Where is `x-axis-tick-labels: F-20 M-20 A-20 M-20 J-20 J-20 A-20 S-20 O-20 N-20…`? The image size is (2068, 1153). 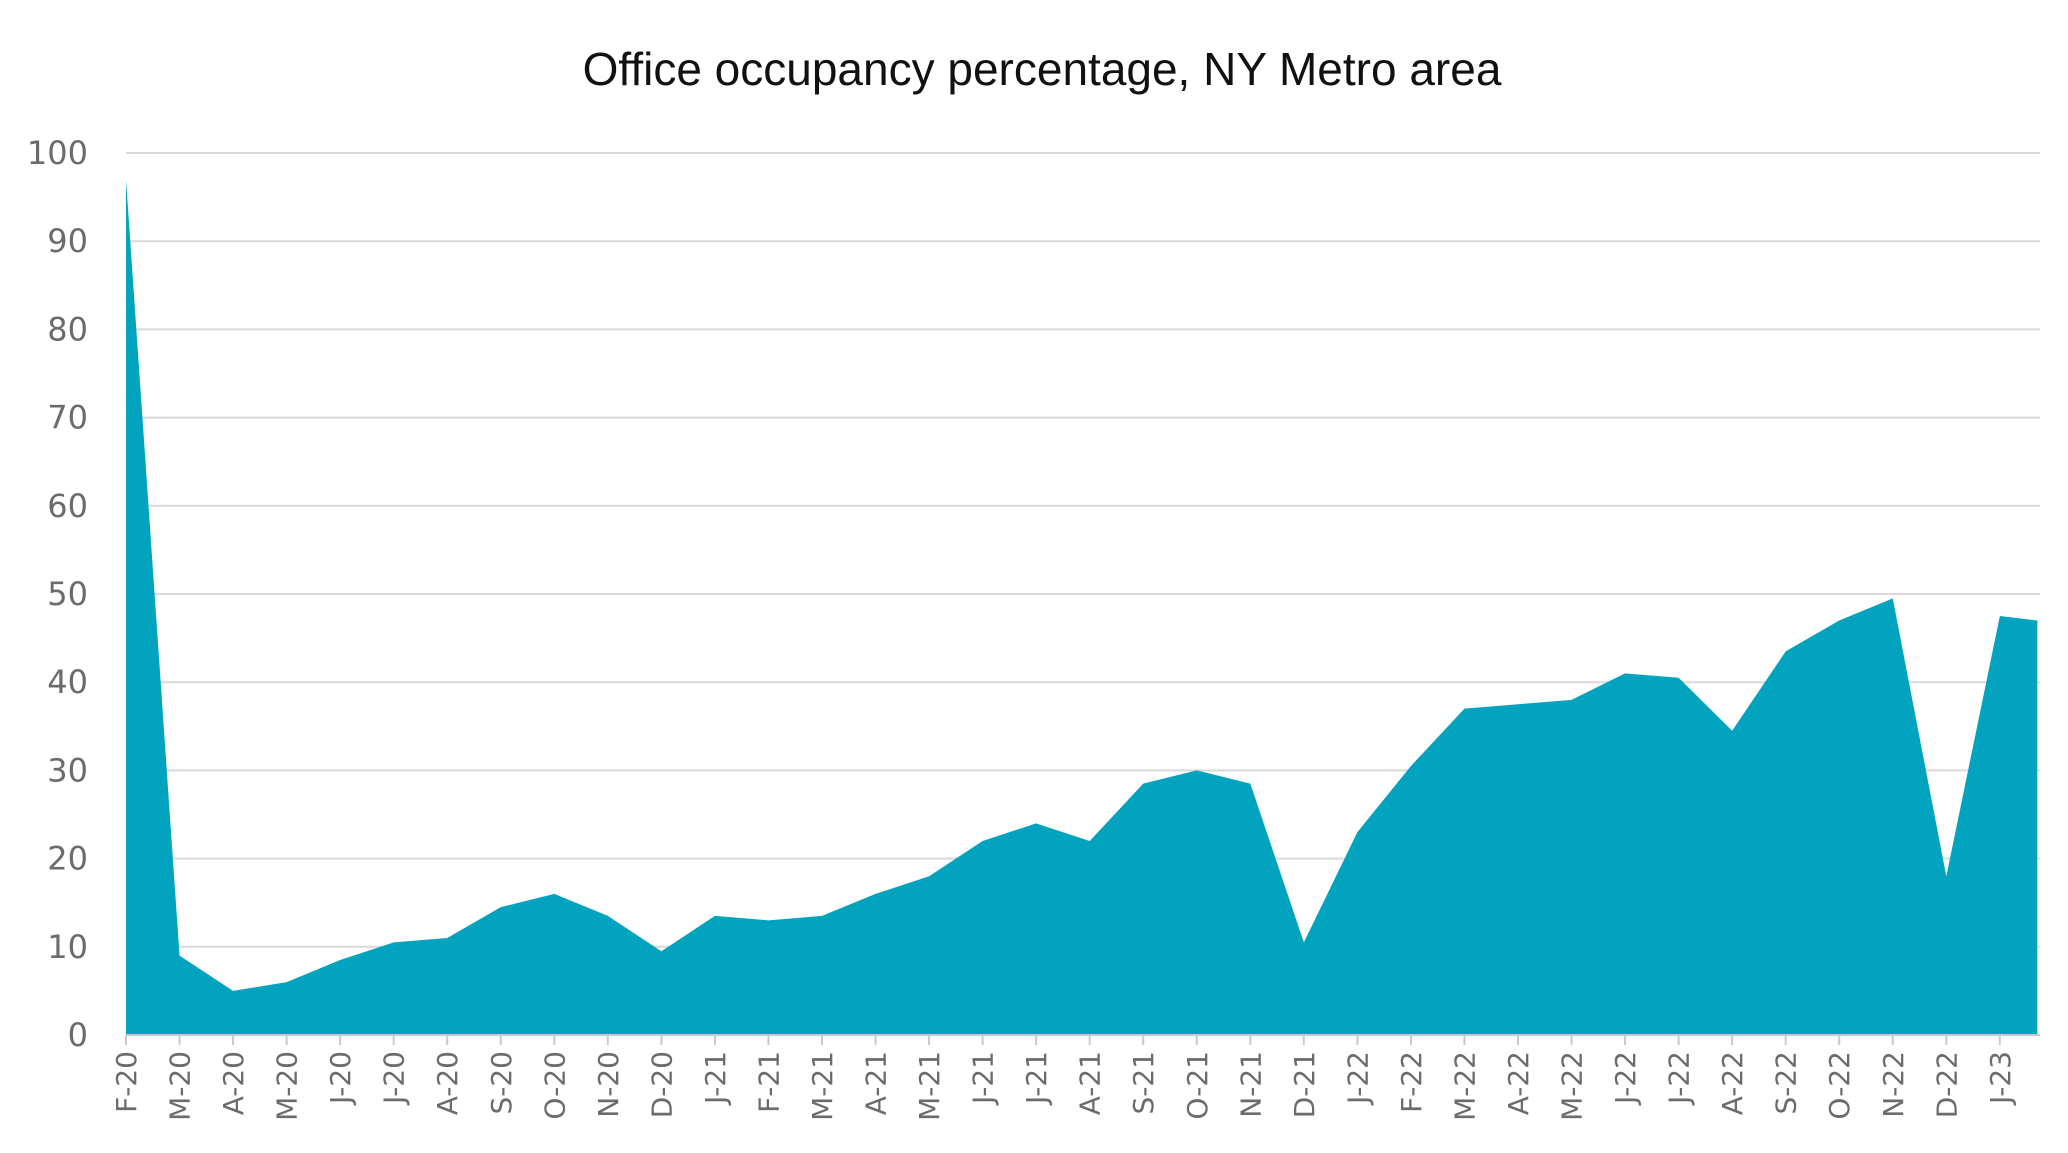 x-axis-tick-labels: F-20 M-20 A-20 M-20 J-20 J-20 A-20 S-20 O-20 N-20… is located at coordinates (1063, 1086).